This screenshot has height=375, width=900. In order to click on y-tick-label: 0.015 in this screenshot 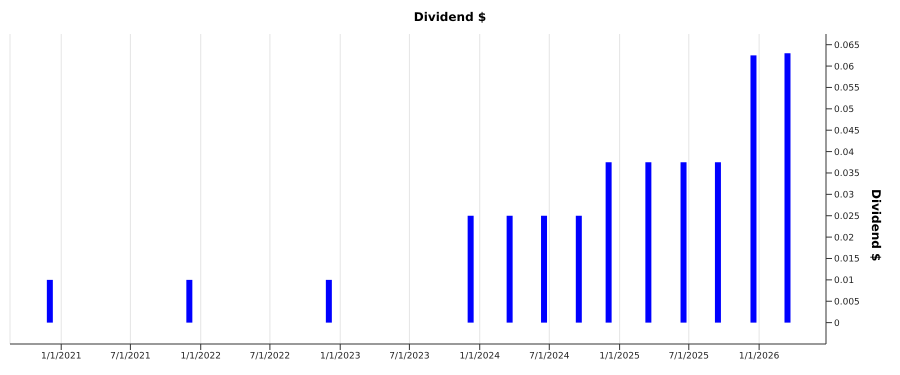, I will do `click(847, 259)`.